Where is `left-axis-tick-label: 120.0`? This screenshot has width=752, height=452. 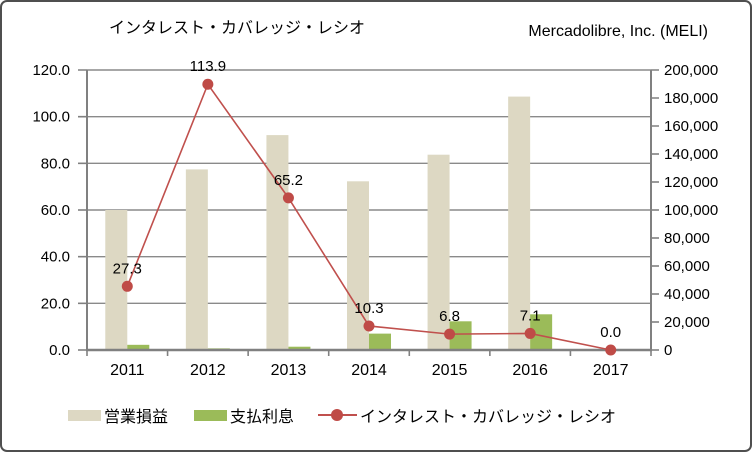
left-axis-tick-label: 120.0 is located at coordinates (51, 70).